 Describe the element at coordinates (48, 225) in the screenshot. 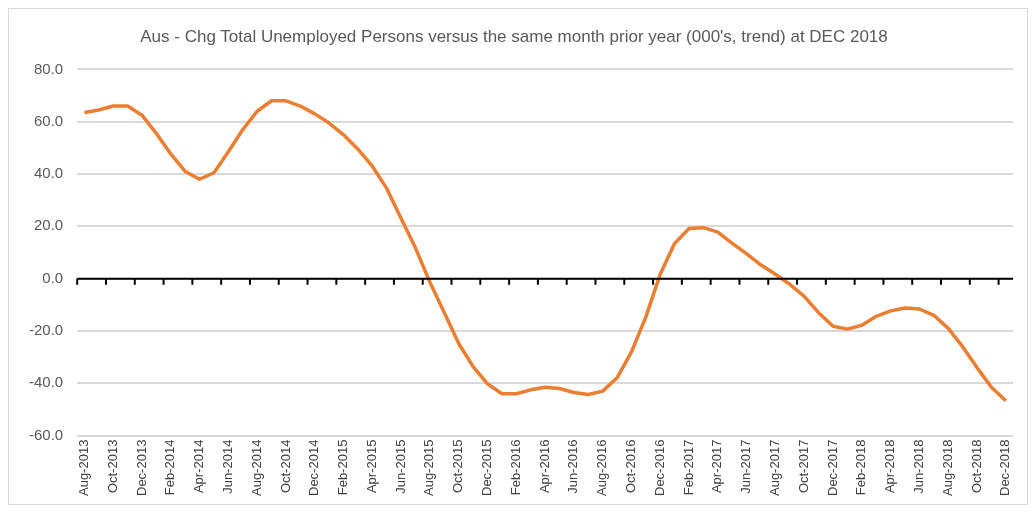

I see `y-tick-label: 20.0` at that location.